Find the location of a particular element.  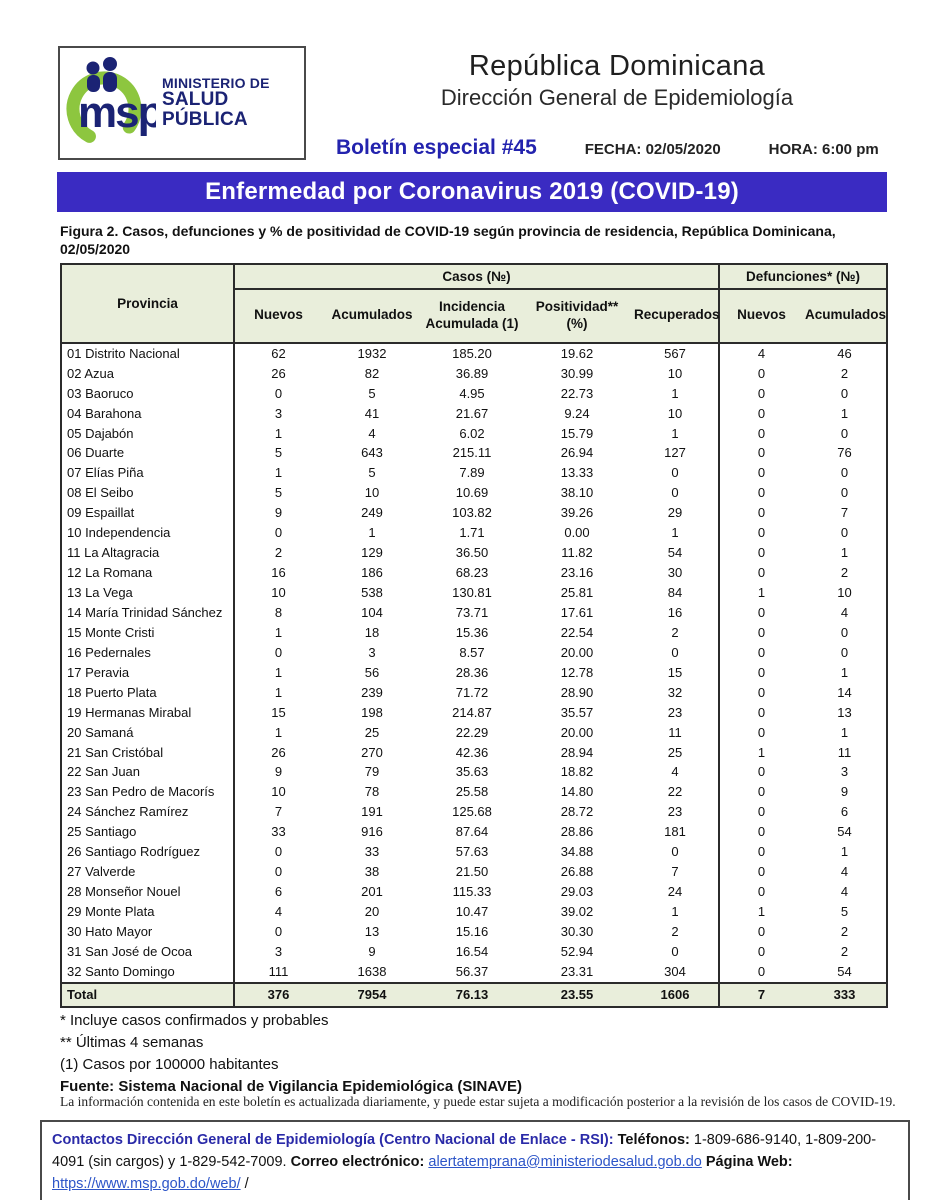

value-cell: 84 is located at coordinates (676, 593).